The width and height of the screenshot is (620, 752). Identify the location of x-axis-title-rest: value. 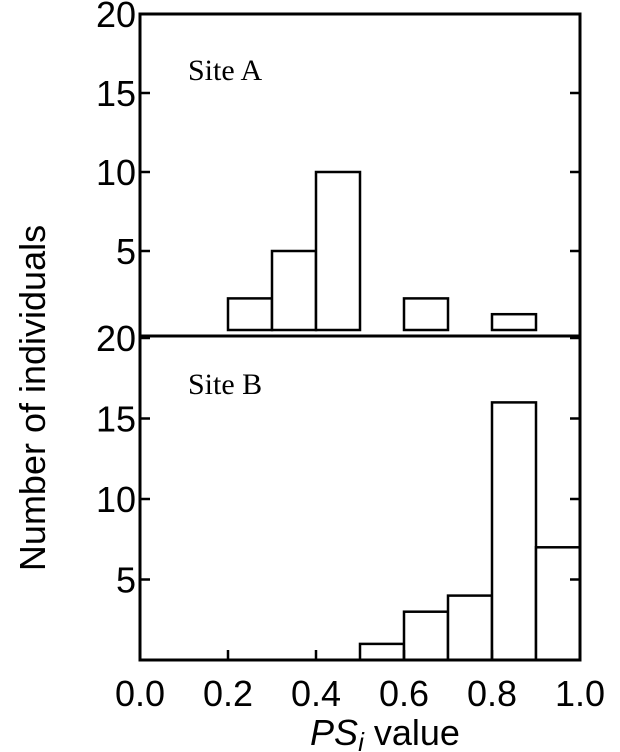
(412, 732).